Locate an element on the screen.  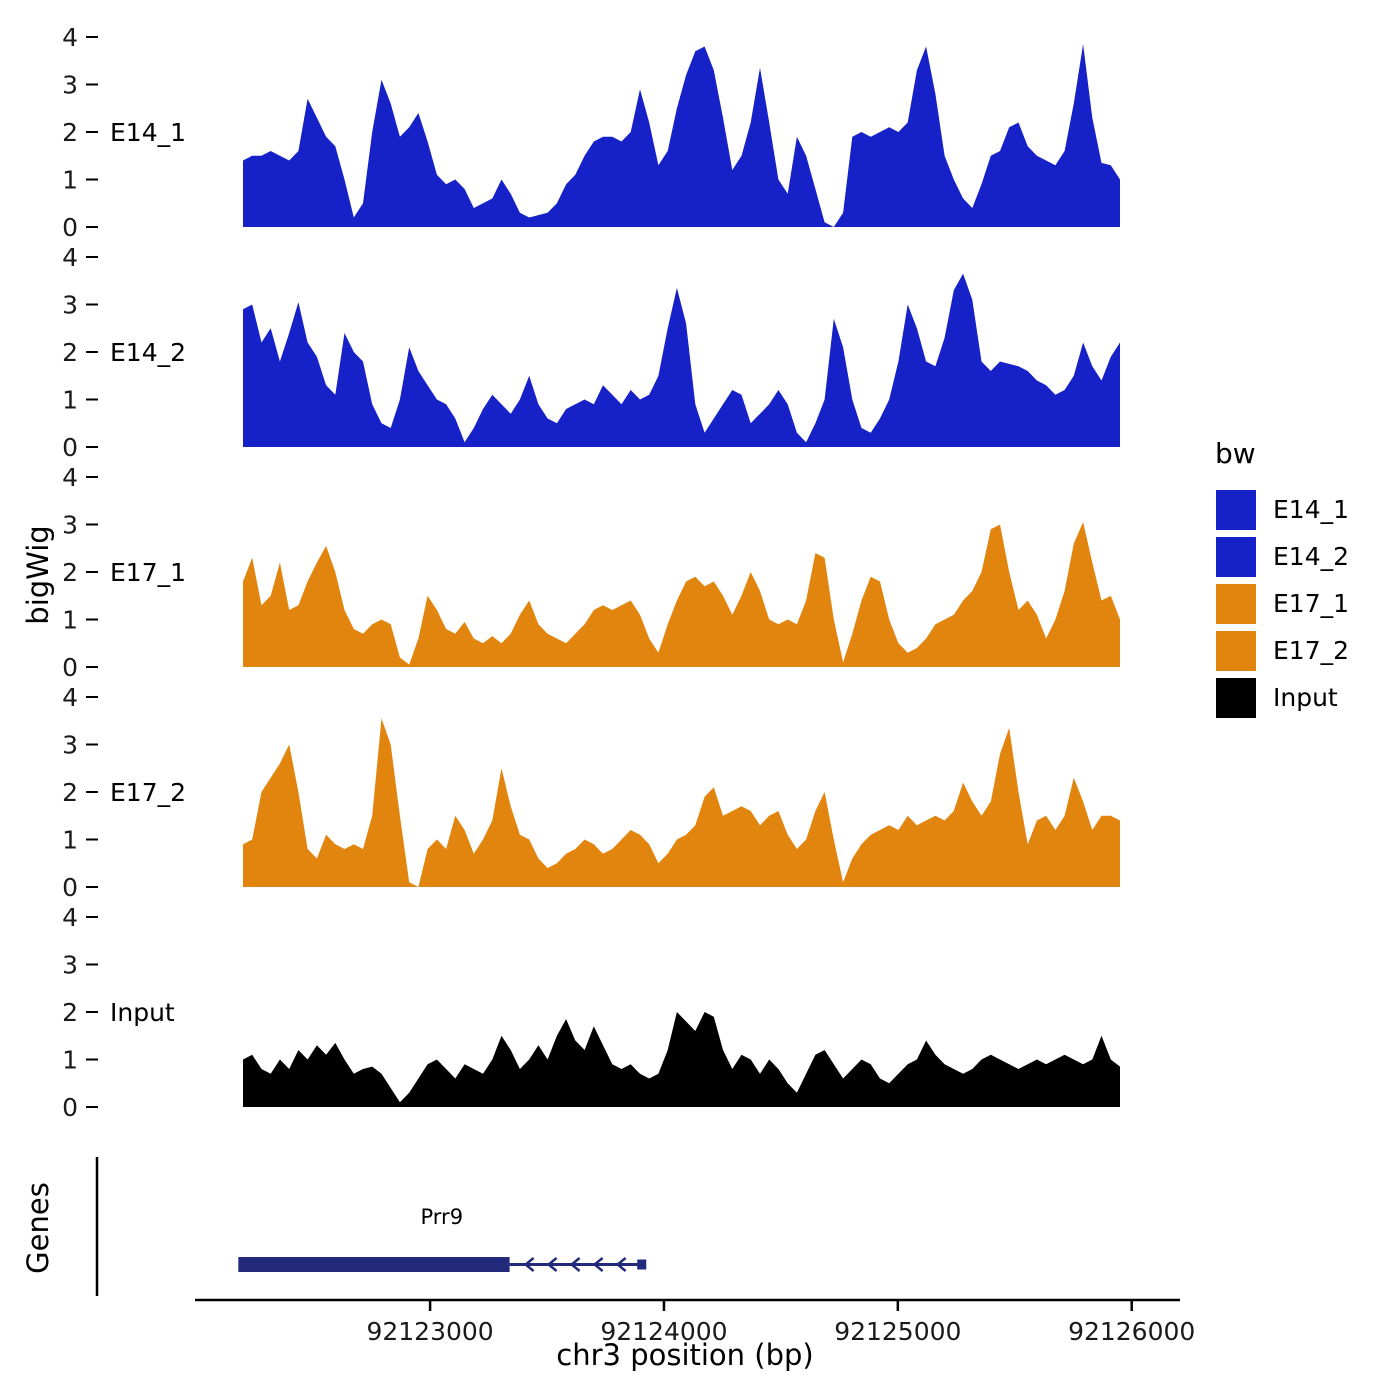
legend-item-E14_1: E14_1 is located at coordinates (1282, 509).